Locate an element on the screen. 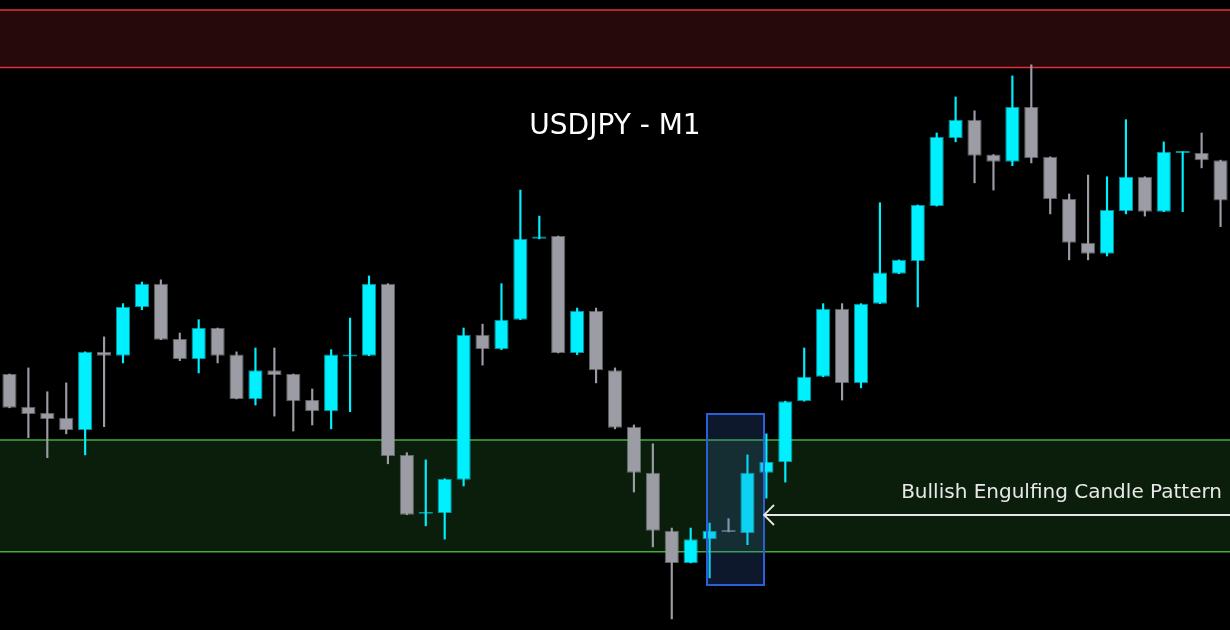 Image resolution: width=1230 pixels, height=630 pixels. annotation: Bullish Engulfing Candle Pattern is located at coordinates (1061, 491).